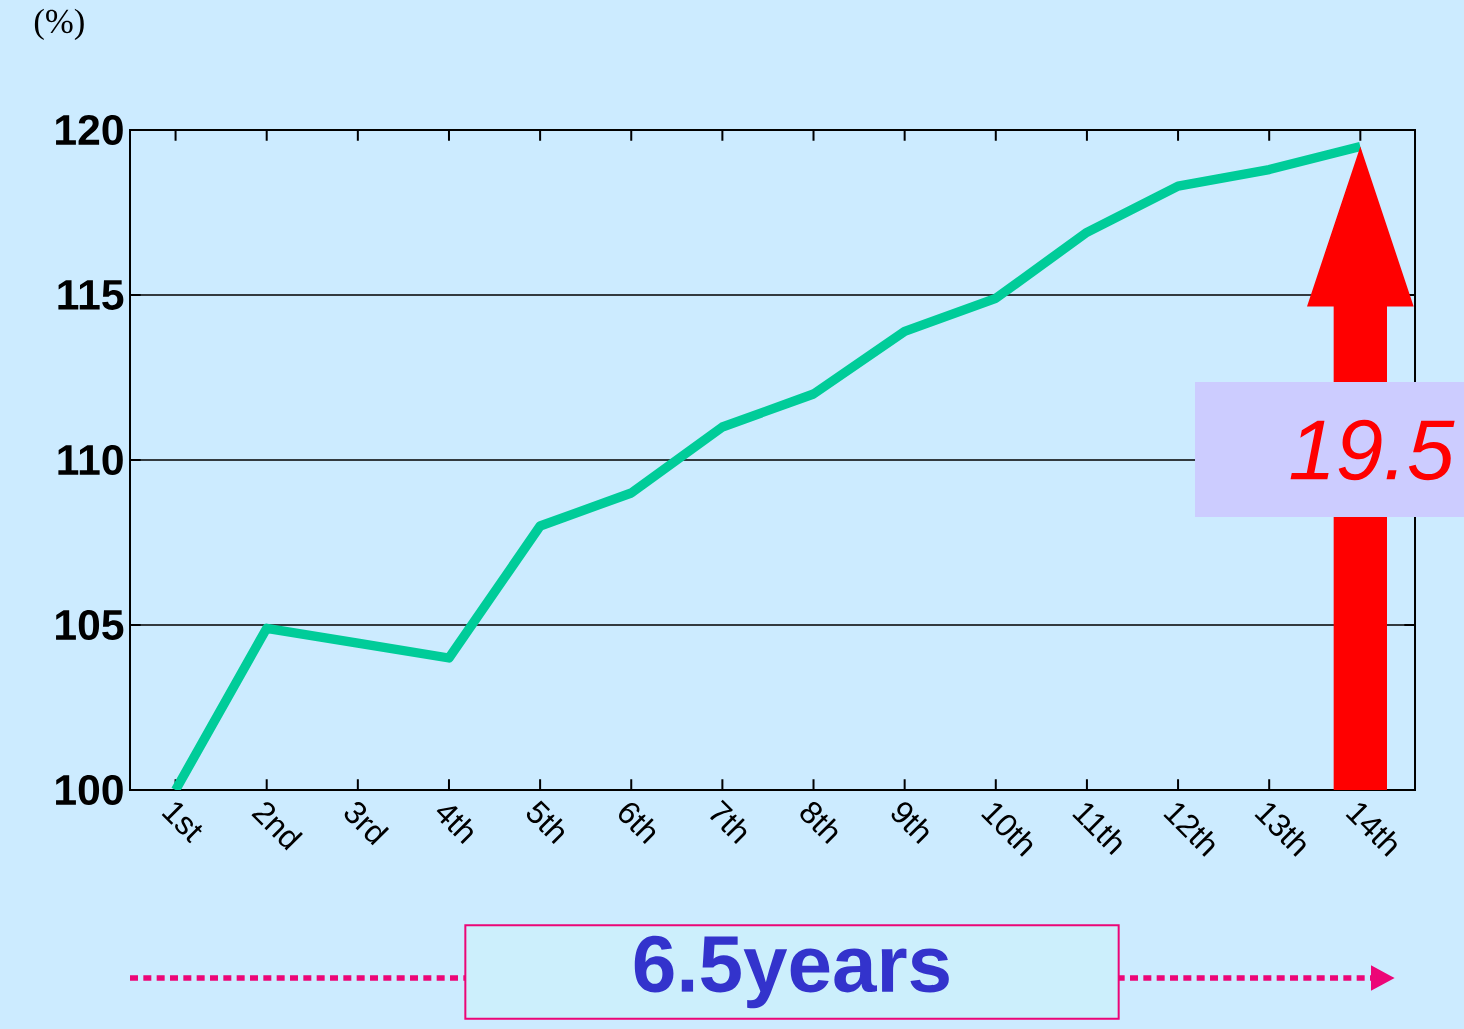 The width and height of the screenshot is (1464, 1029). What do you see at coordinates (728, 822) in the screenshot?
I see `x-tick-label: 7th` at bounding box center [728, 822].